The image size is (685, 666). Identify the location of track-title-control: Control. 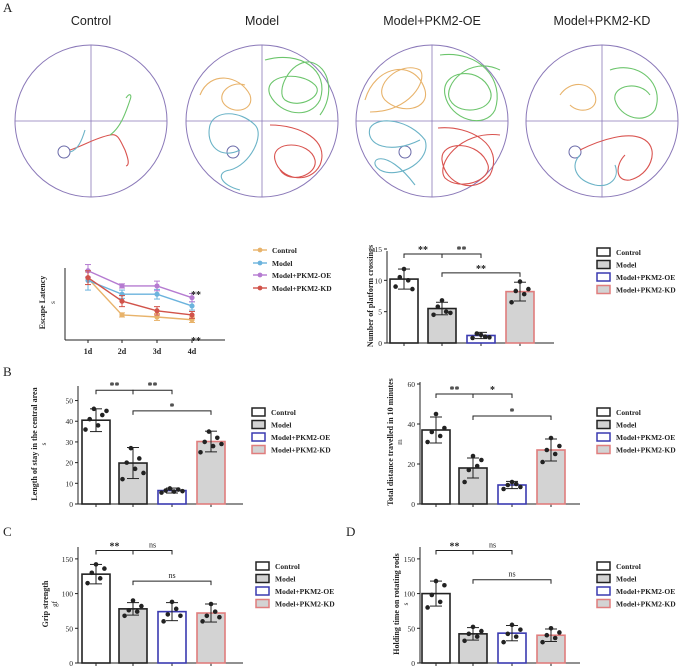
(91, 21).